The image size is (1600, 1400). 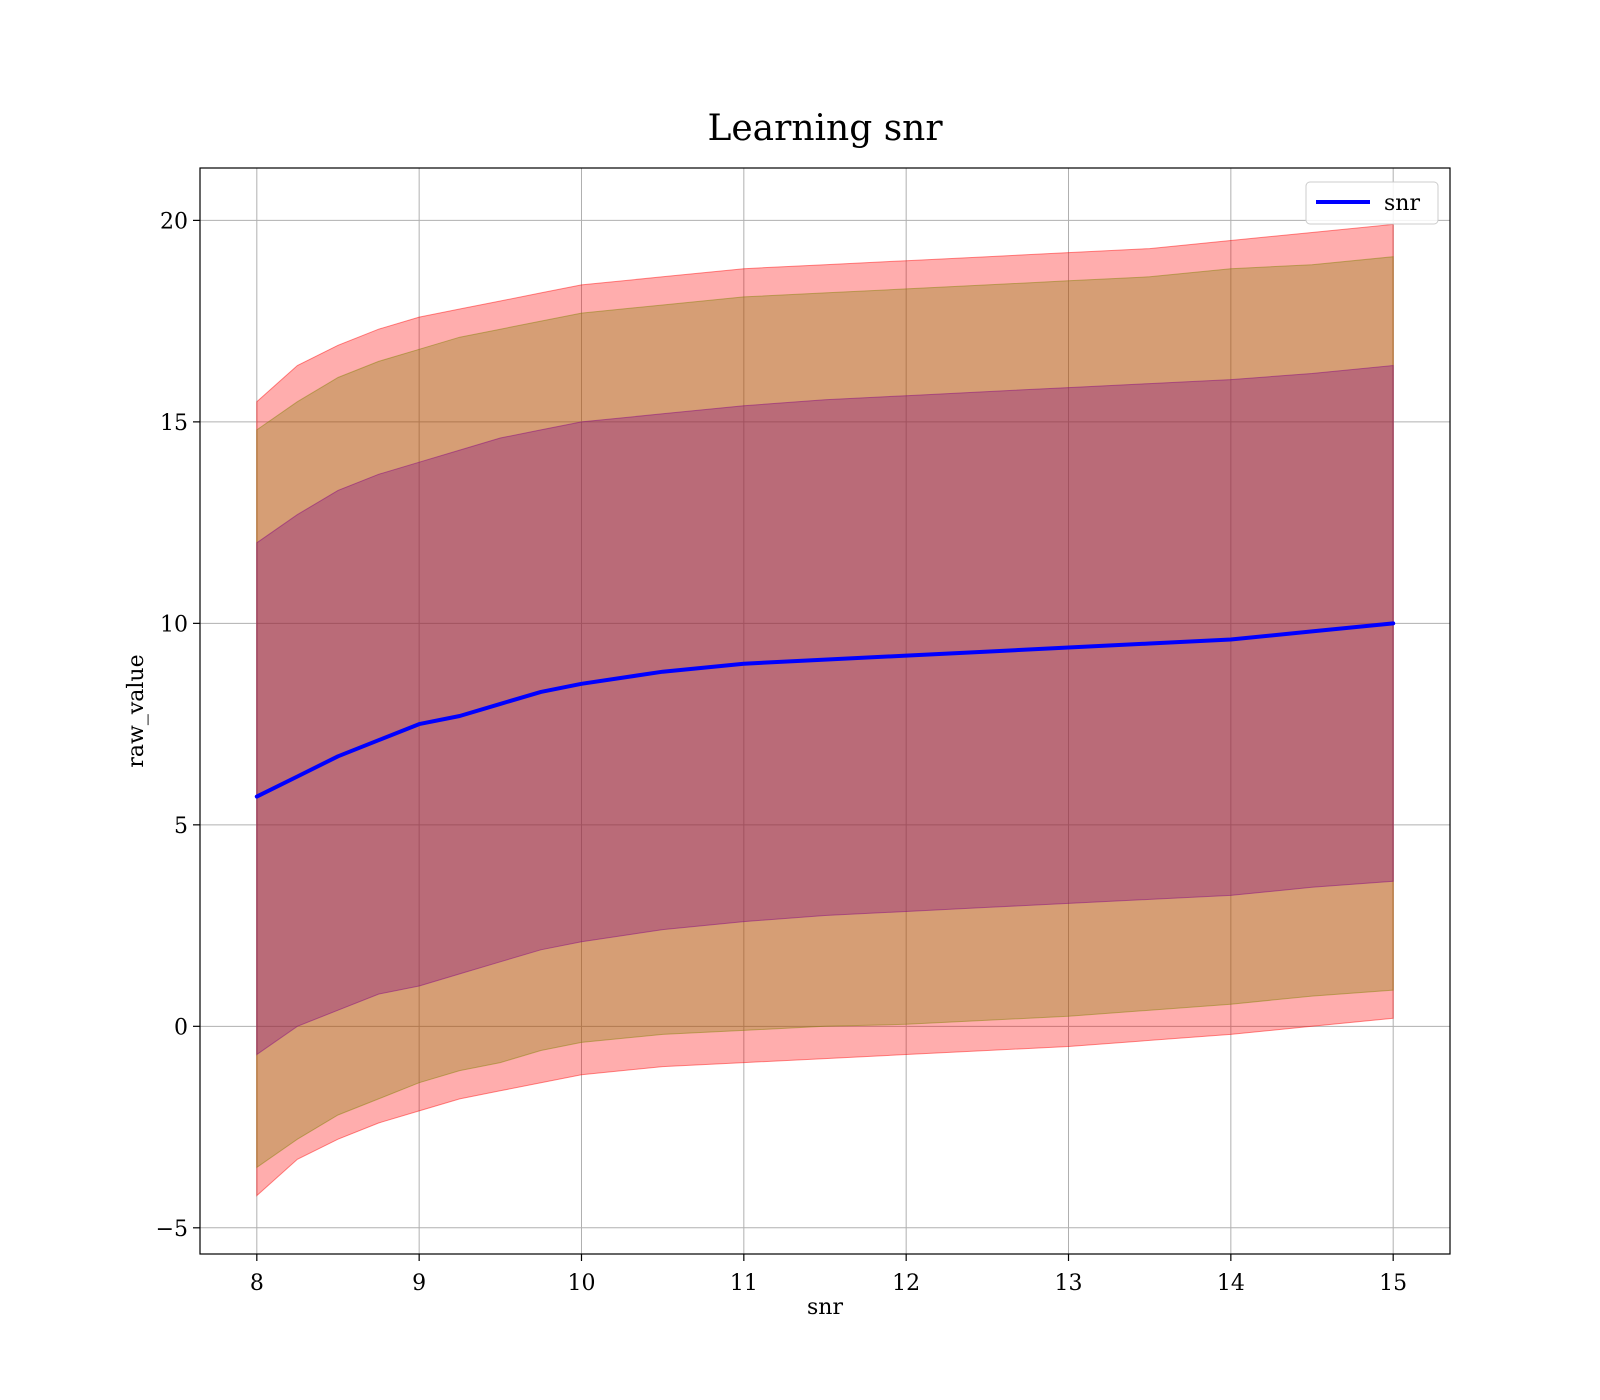 I want to click on x-tick-label: 15, so click(x=1393, y=1283).